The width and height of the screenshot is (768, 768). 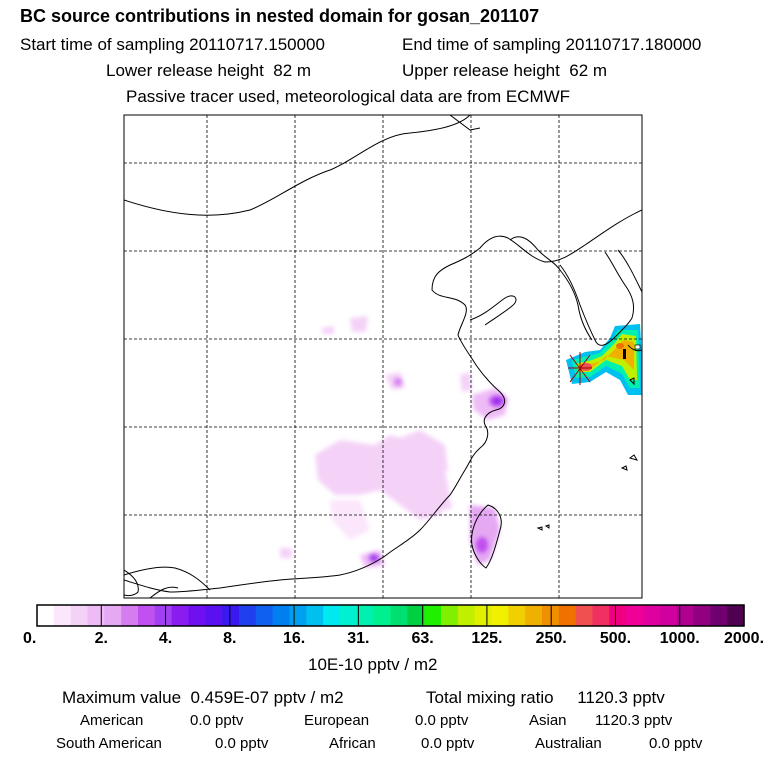 I want to click on african-label: African, so click(x=352, y=743).